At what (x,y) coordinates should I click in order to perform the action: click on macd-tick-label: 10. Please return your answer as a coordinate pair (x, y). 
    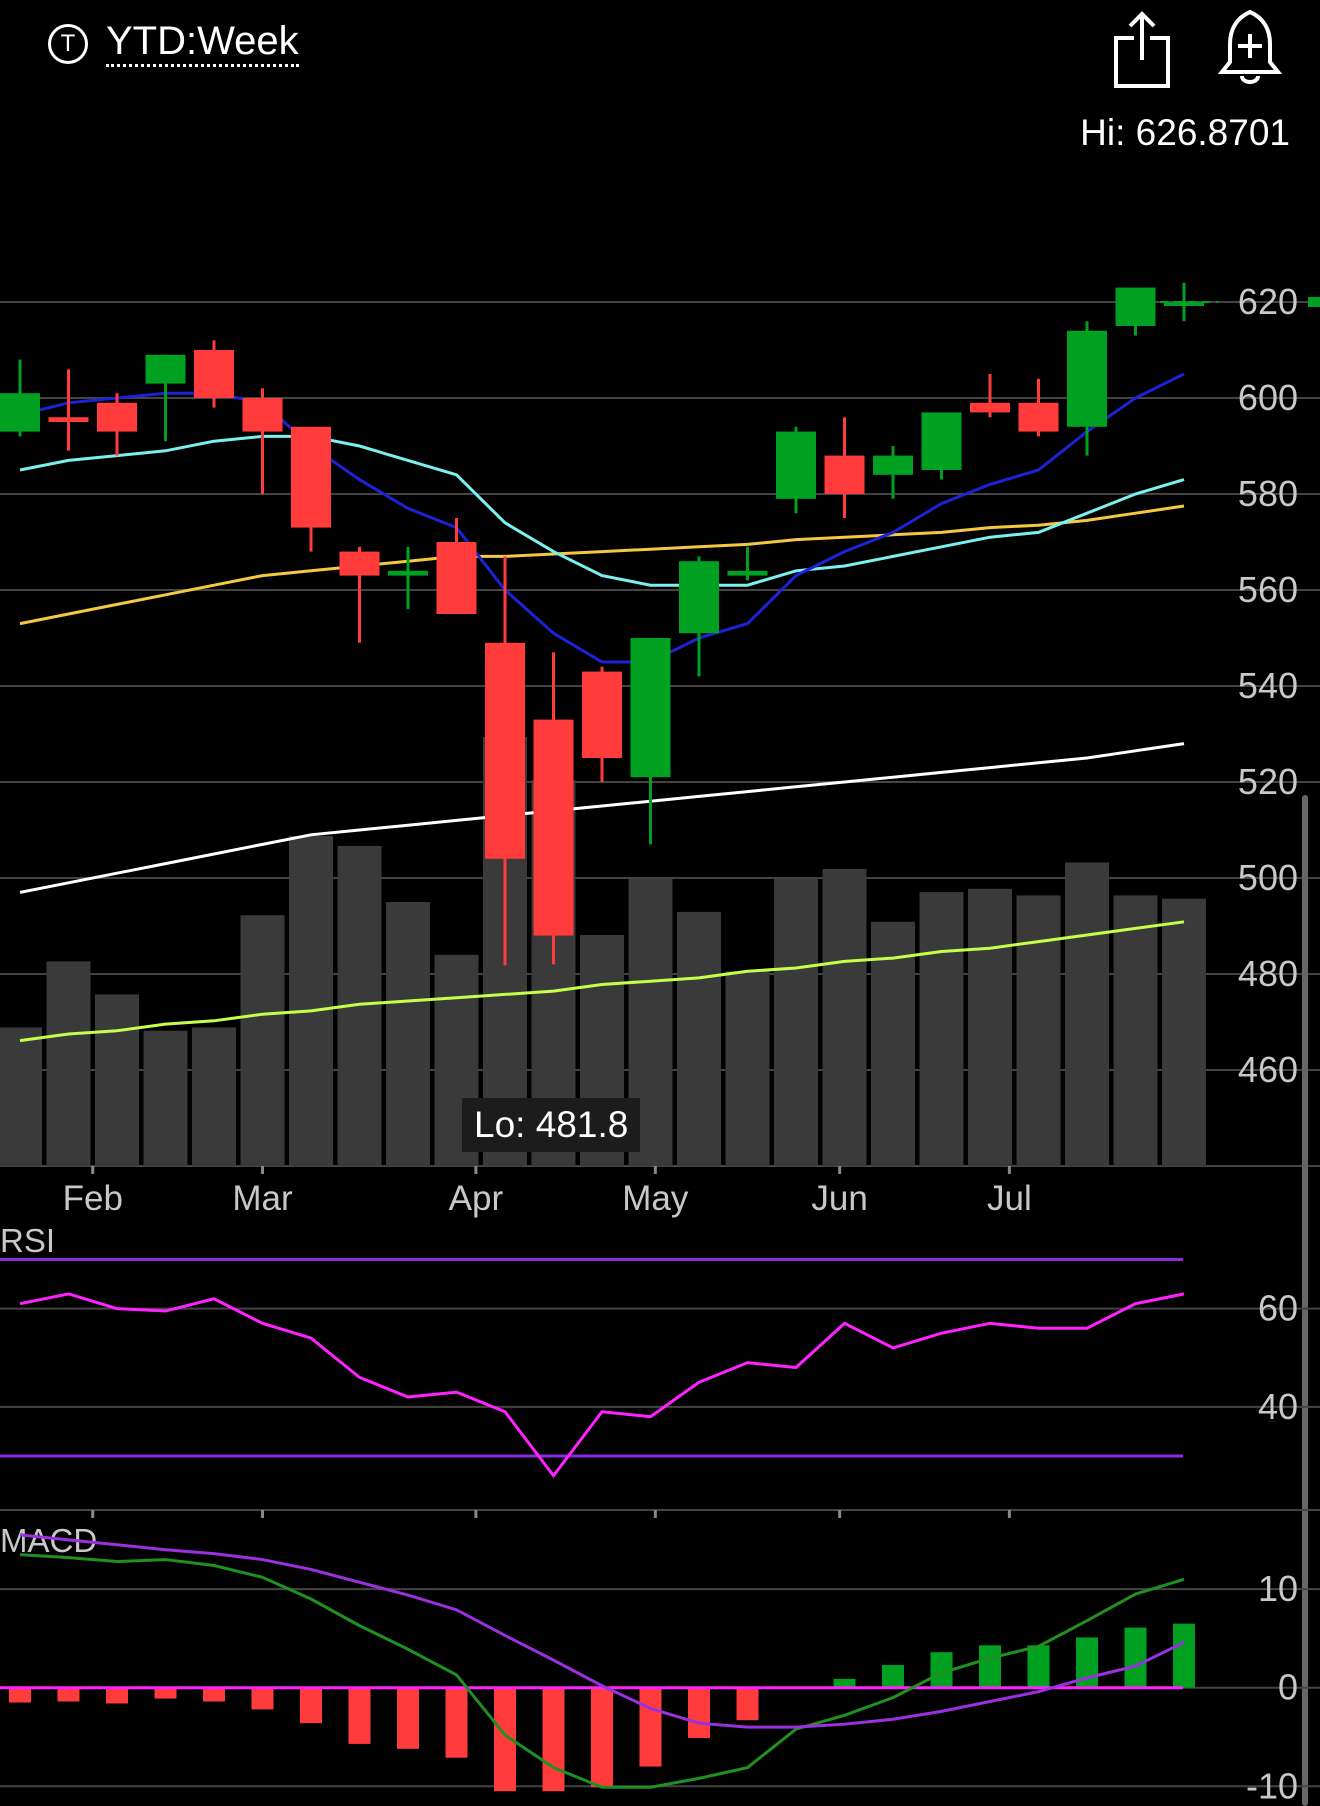
    Looking at the image, I should click on (1278, 1588).